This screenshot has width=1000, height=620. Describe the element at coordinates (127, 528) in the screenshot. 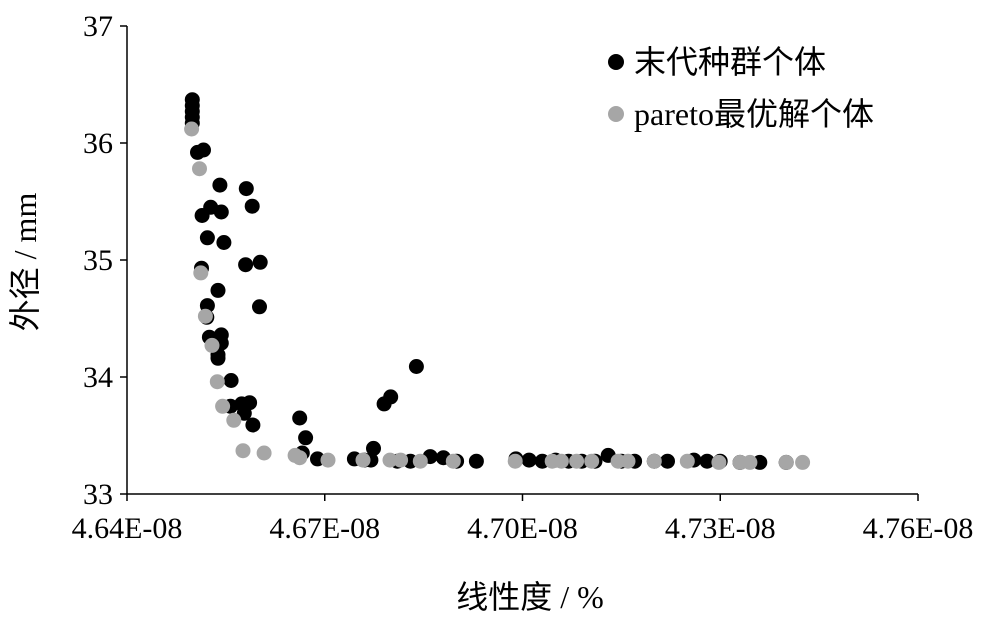

I see `x-tick-label: 4.64E-08` at that location.